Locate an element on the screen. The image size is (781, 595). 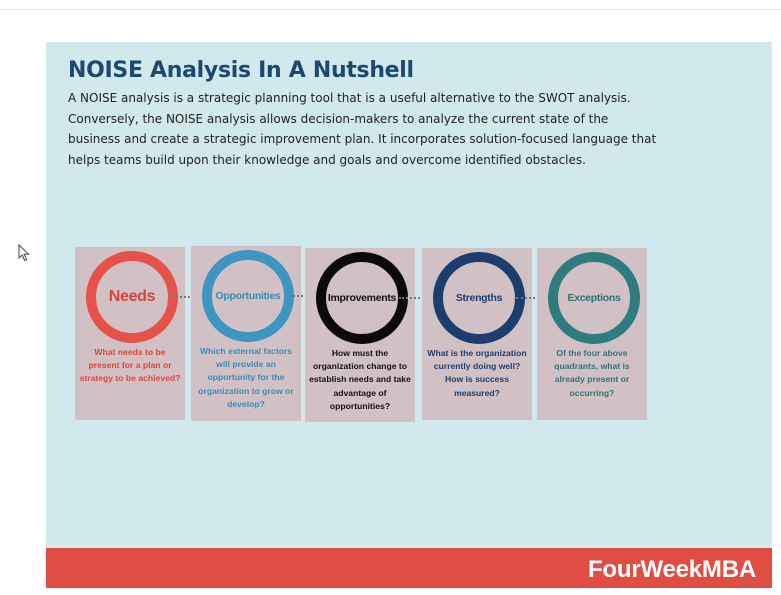
ring-opportunities: Opportunities is located at coordinates (248, 296).